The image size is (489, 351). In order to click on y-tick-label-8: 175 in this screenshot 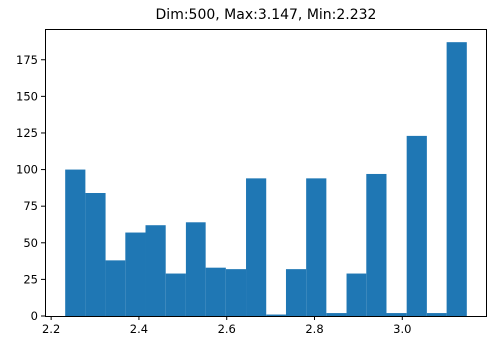, I will do `click(27, 60)`.